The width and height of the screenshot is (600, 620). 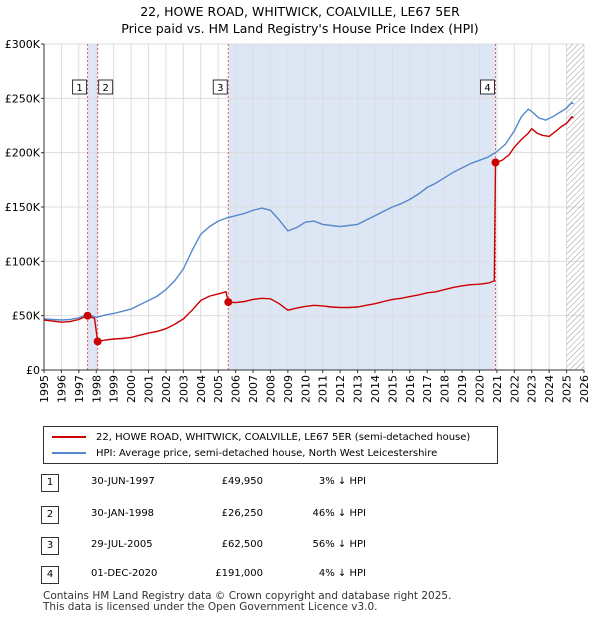 What do you see at coordinates (131, 389) in the screenshot?
I see `x-tick-label: 2000` at bounding box center [131, 389].